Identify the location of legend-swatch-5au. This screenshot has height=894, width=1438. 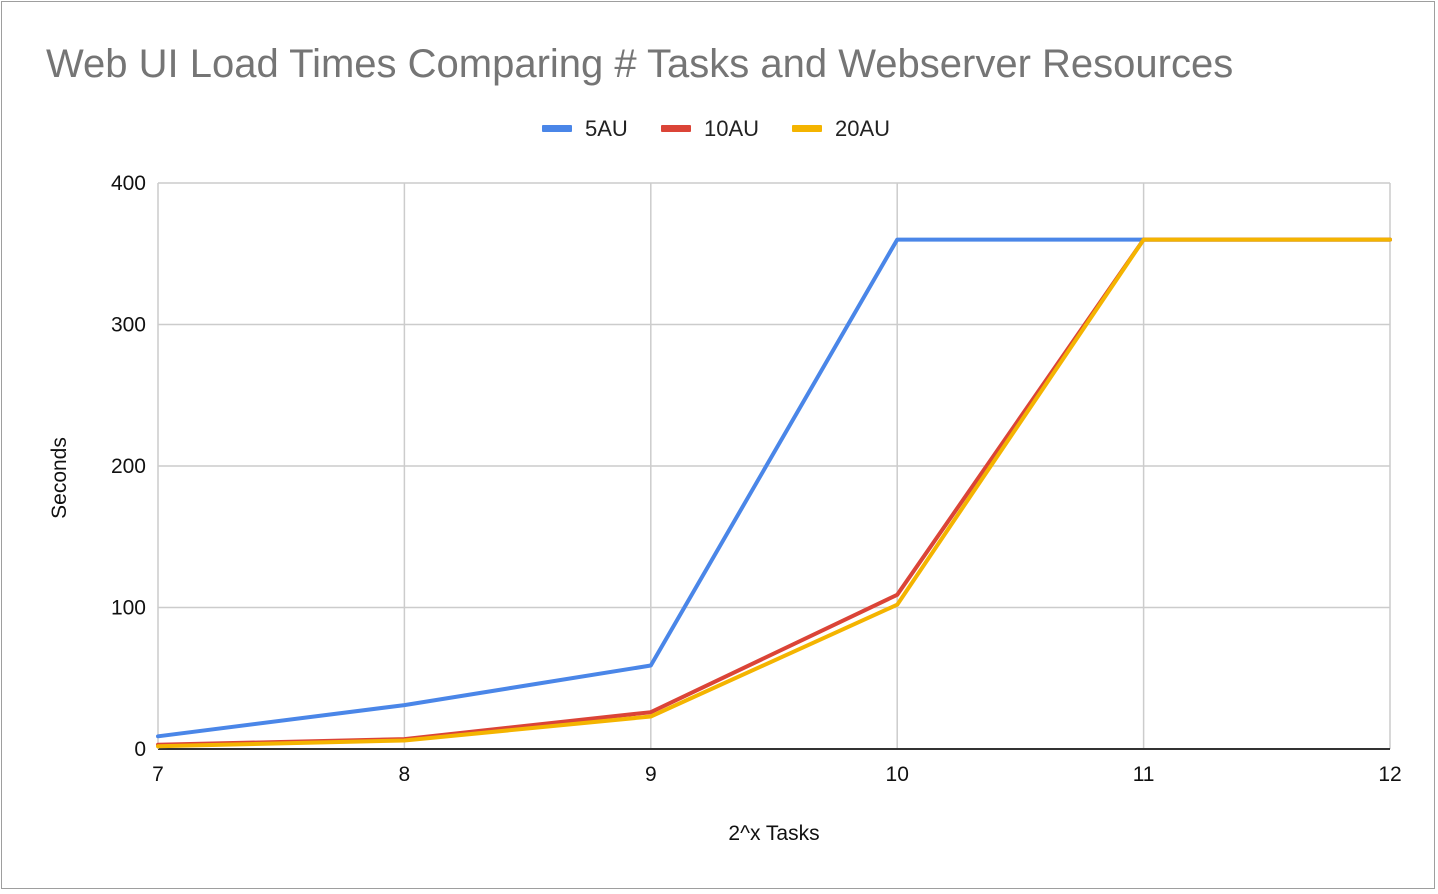
(557, 128).